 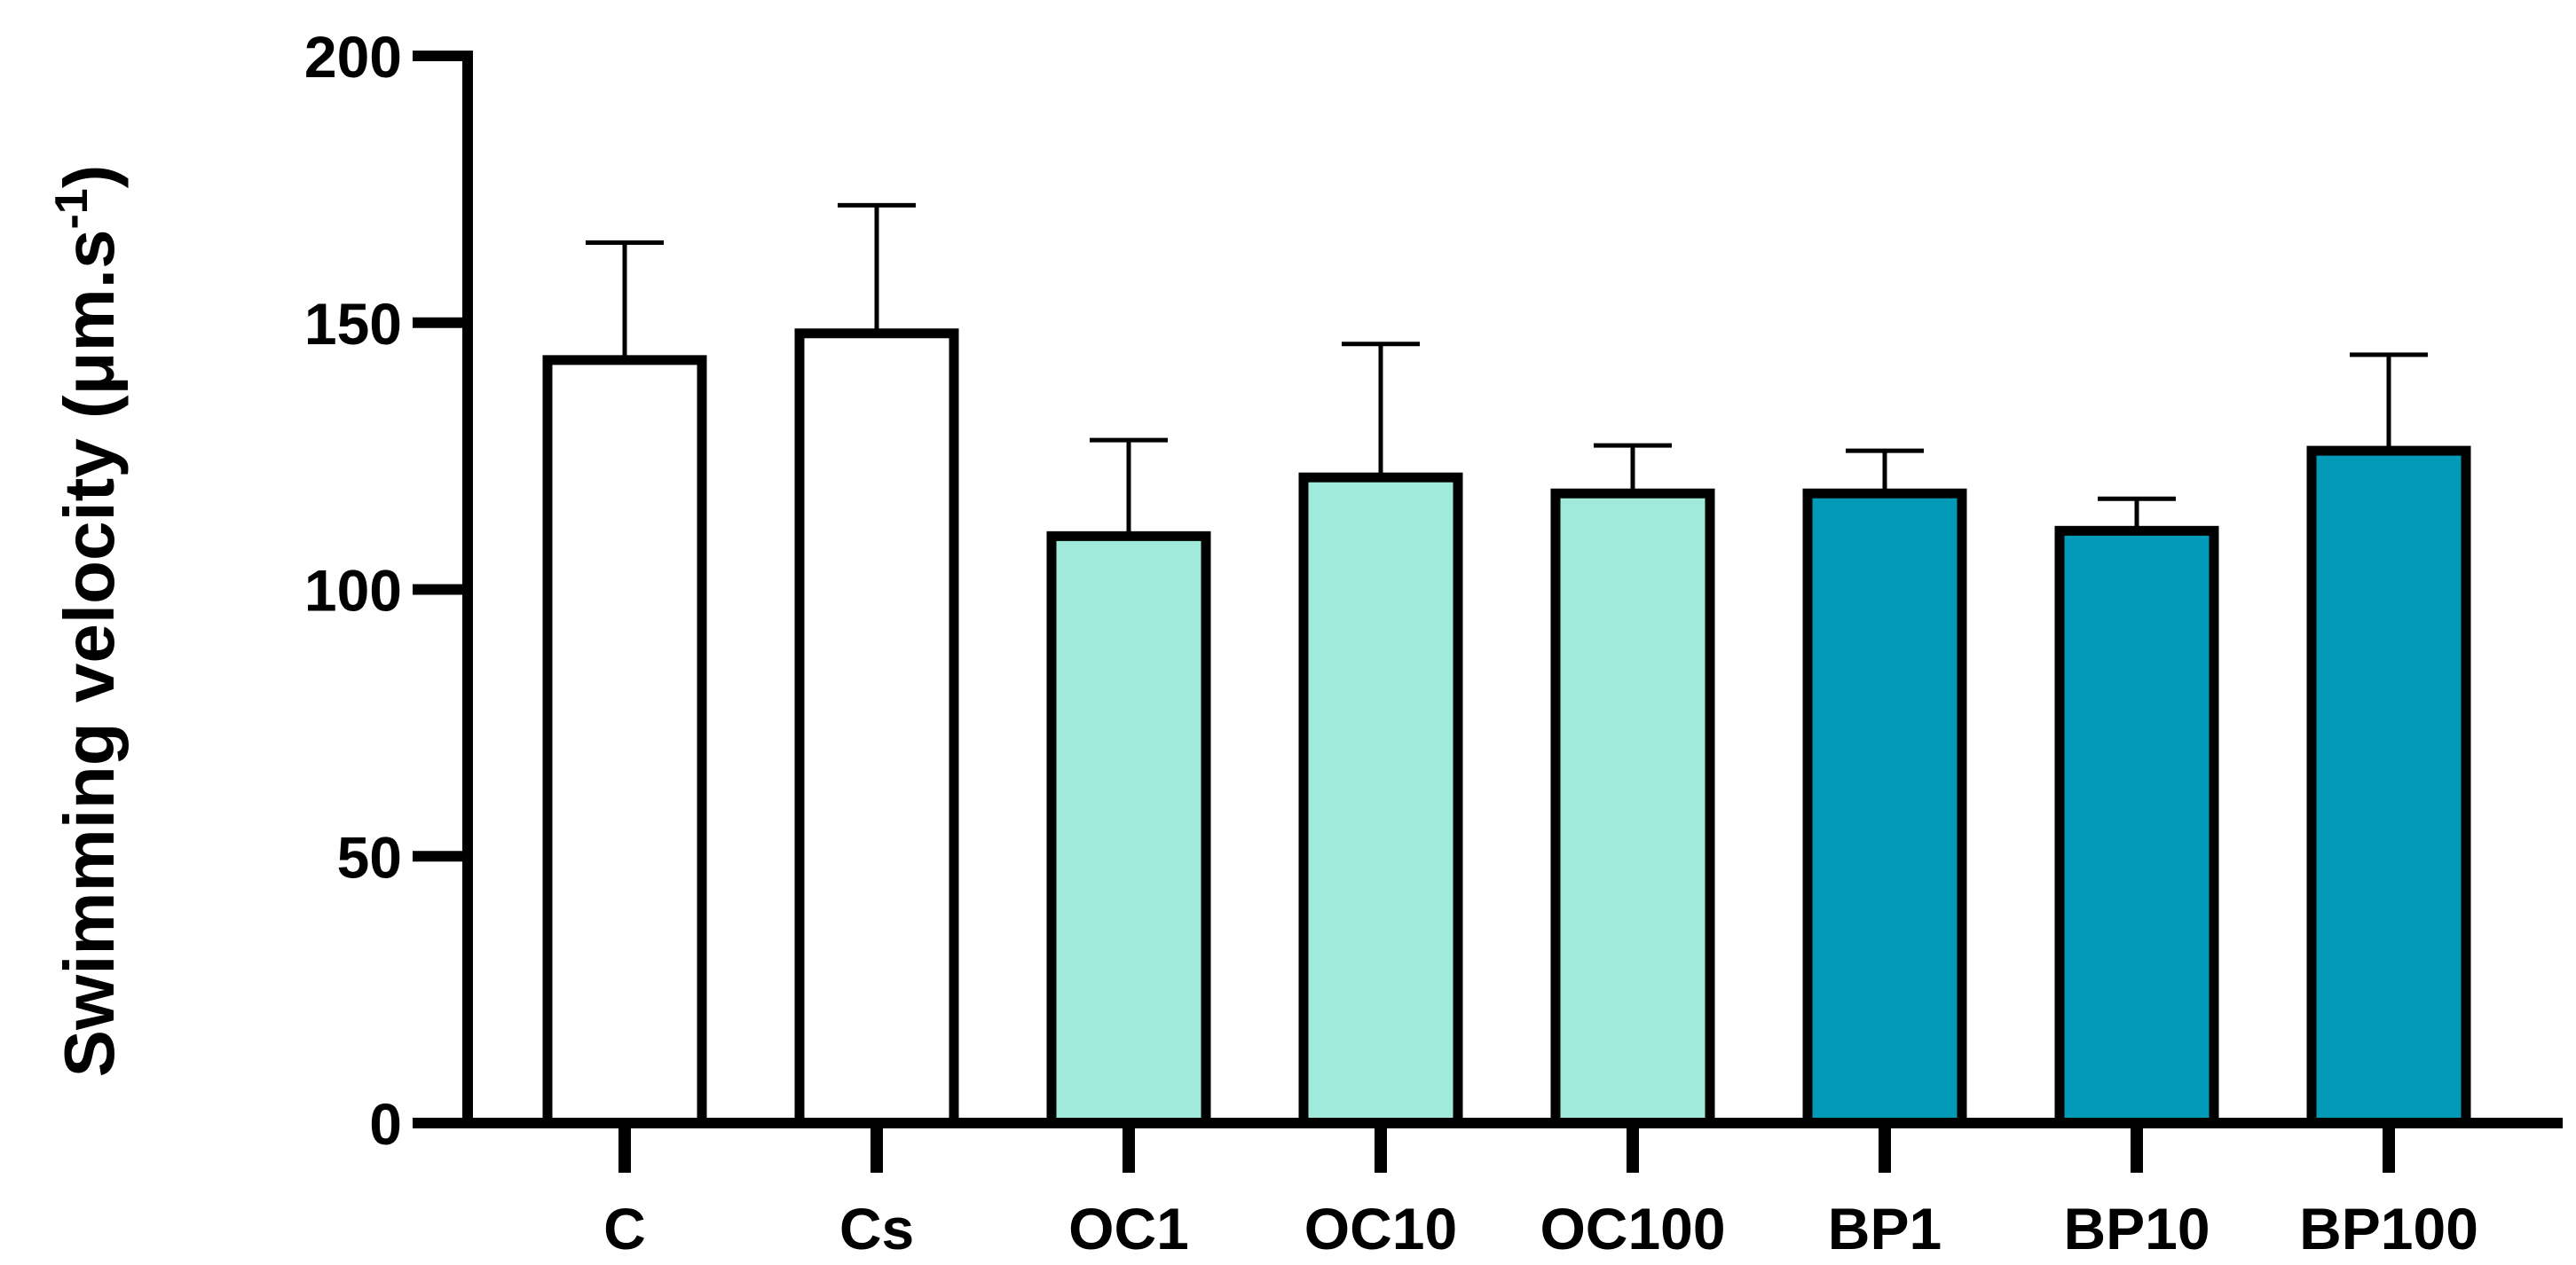 I want to click on bar-cs, so click(x=877, y=728).